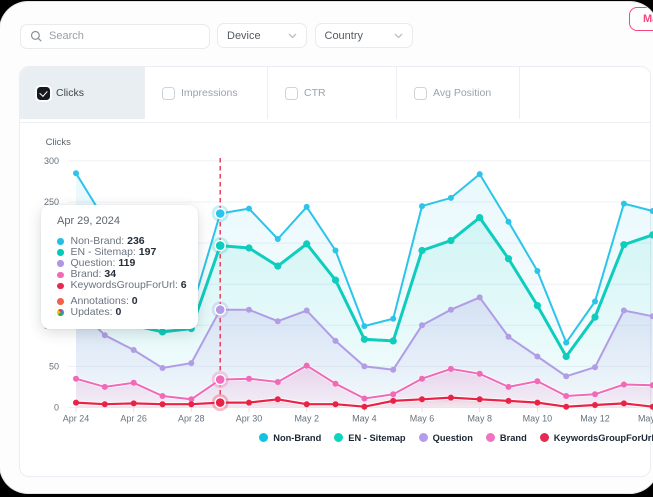 This screenshot has height=497, width=653. I want to click on svg-text: May 10, so click(538, 419).